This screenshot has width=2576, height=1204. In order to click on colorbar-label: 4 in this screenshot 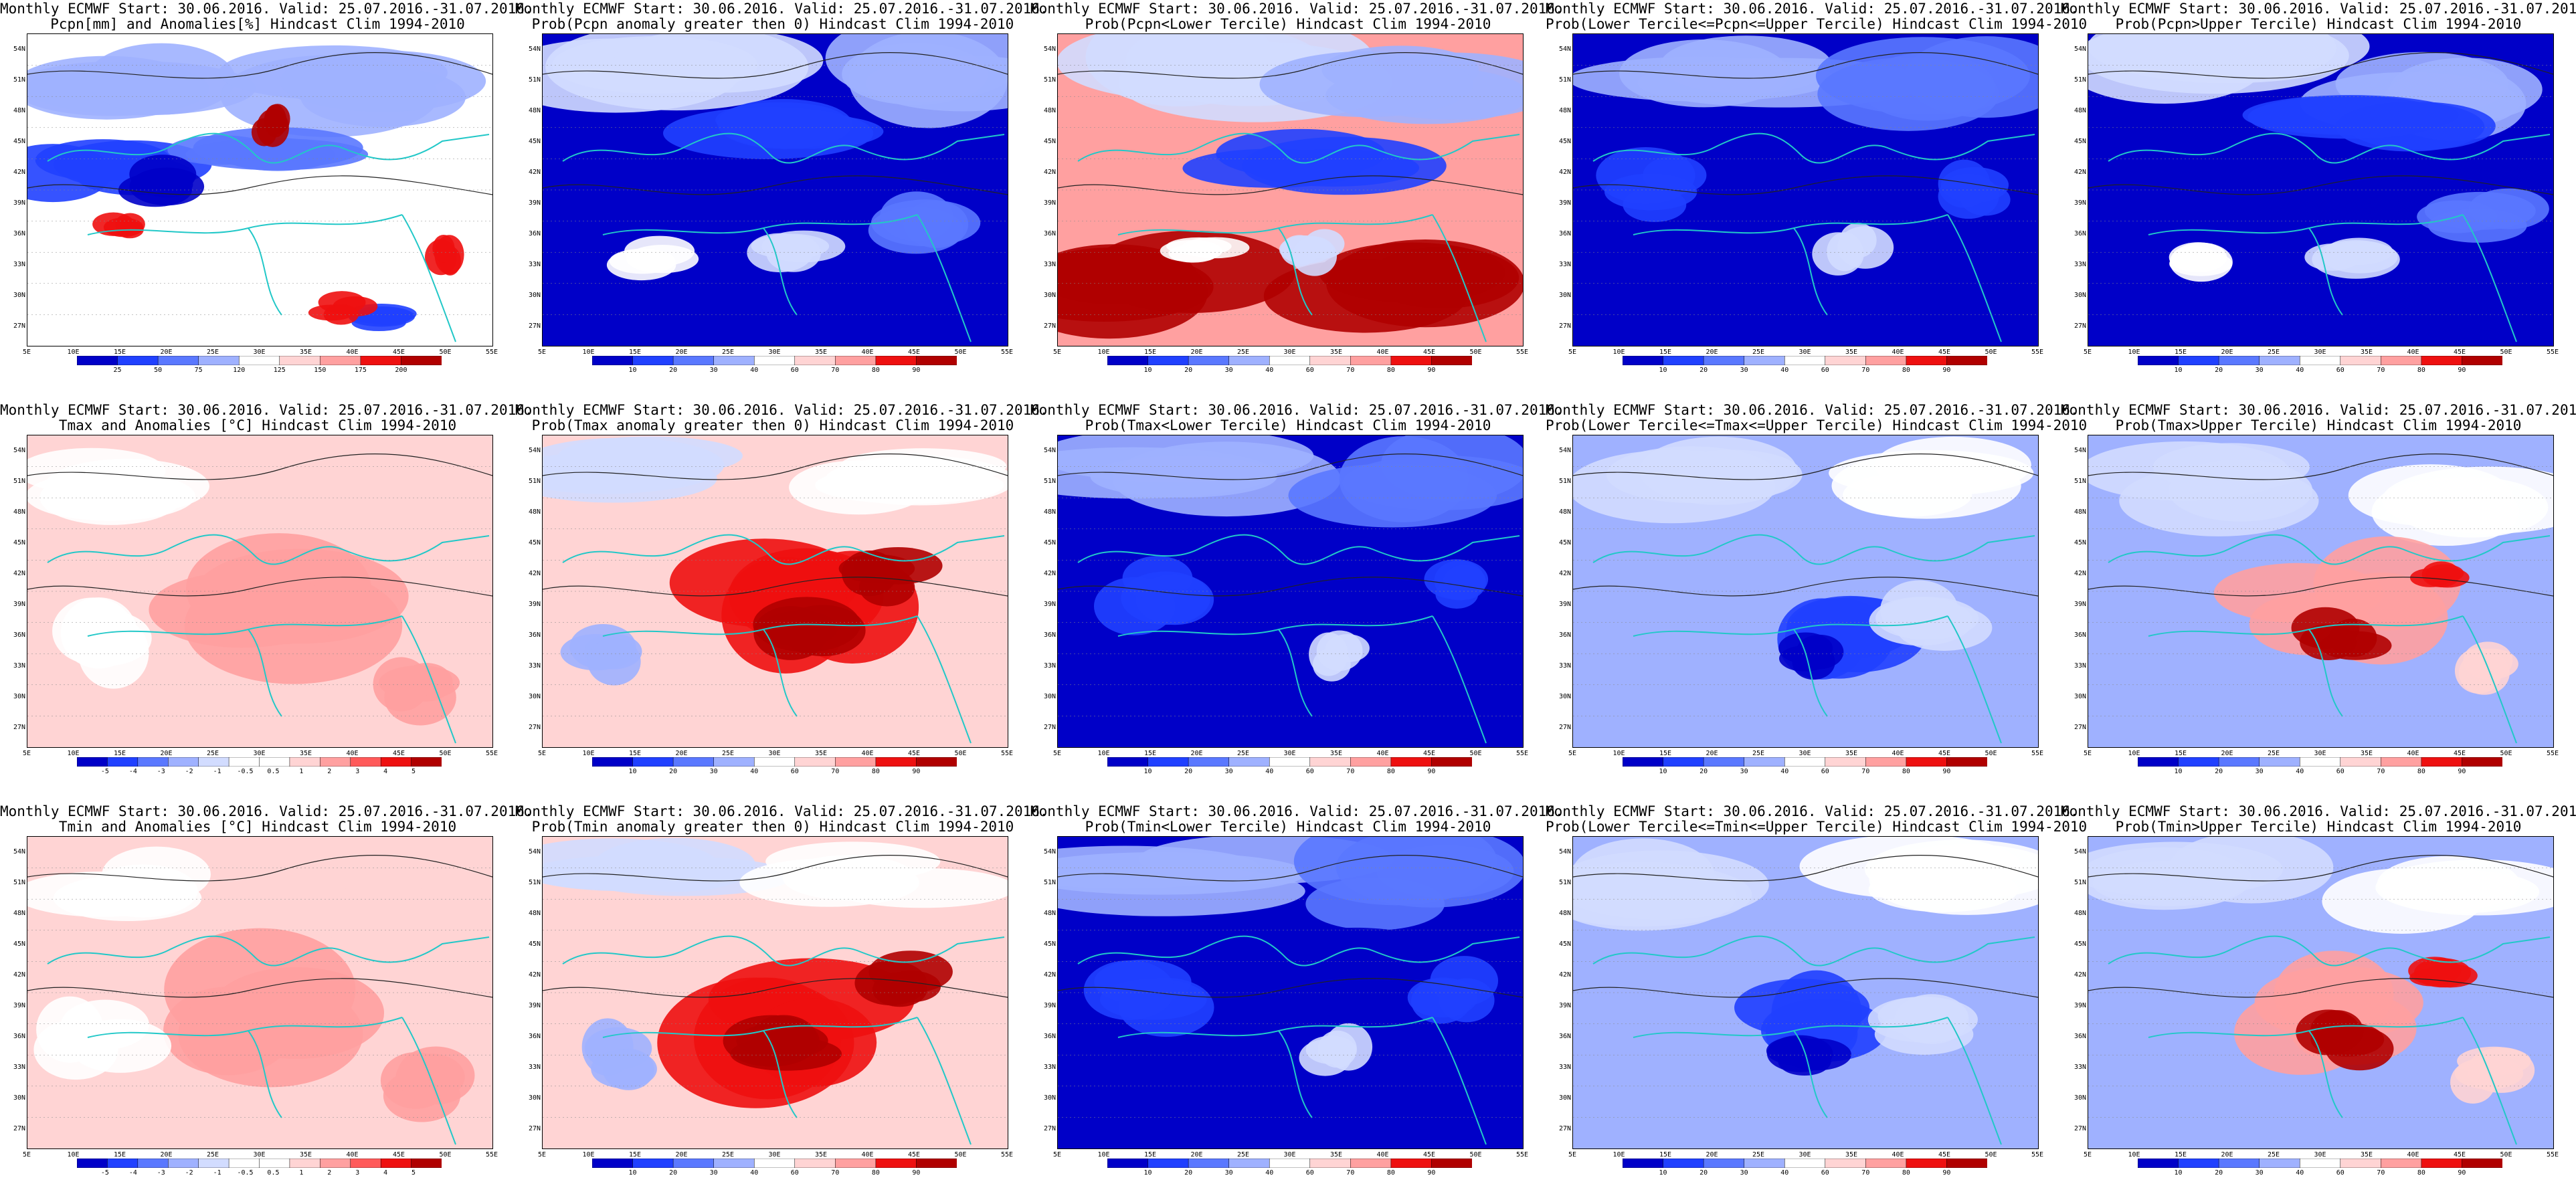, I will do `click(385, 1173)`.